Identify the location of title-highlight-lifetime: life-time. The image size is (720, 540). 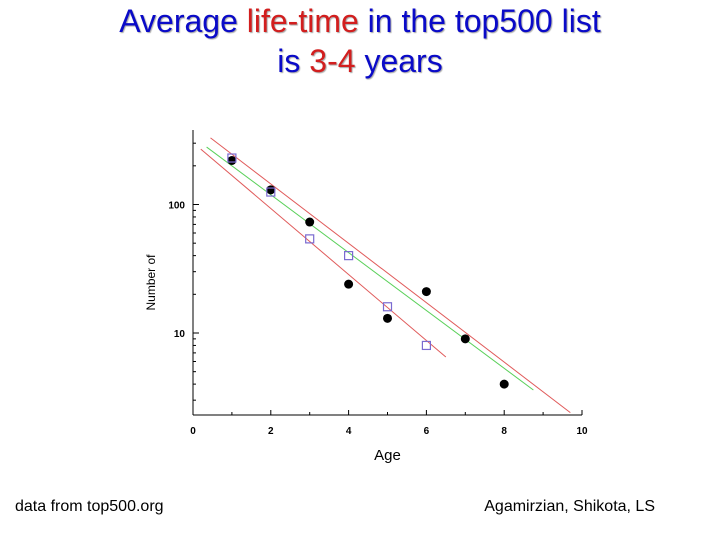
(302, 21).